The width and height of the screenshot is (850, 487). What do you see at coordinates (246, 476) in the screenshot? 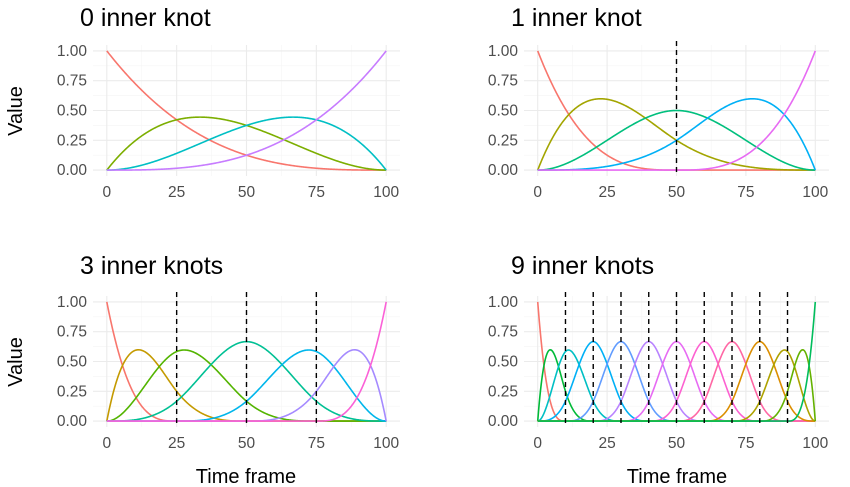
I see `x-axis-title-left: Time frame` at bounding box center [246, 476].